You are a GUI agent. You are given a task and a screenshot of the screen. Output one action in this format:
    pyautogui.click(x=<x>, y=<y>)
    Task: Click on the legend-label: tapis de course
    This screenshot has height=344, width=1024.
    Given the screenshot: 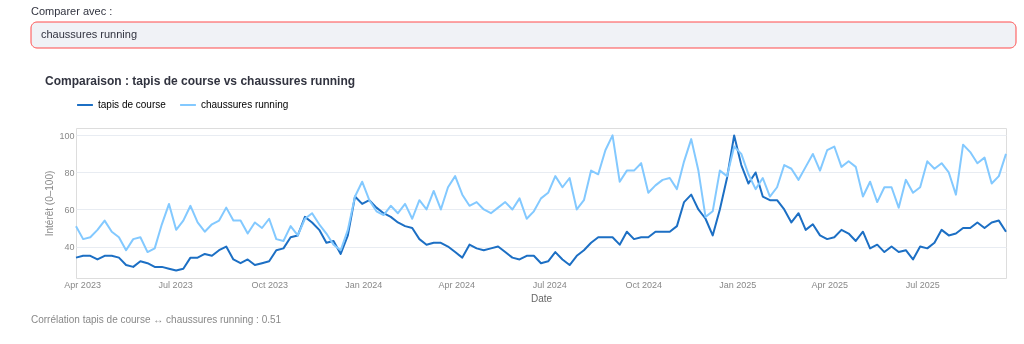 What is the action you would take?
    pyautogui.click(x=132, y=104)
    